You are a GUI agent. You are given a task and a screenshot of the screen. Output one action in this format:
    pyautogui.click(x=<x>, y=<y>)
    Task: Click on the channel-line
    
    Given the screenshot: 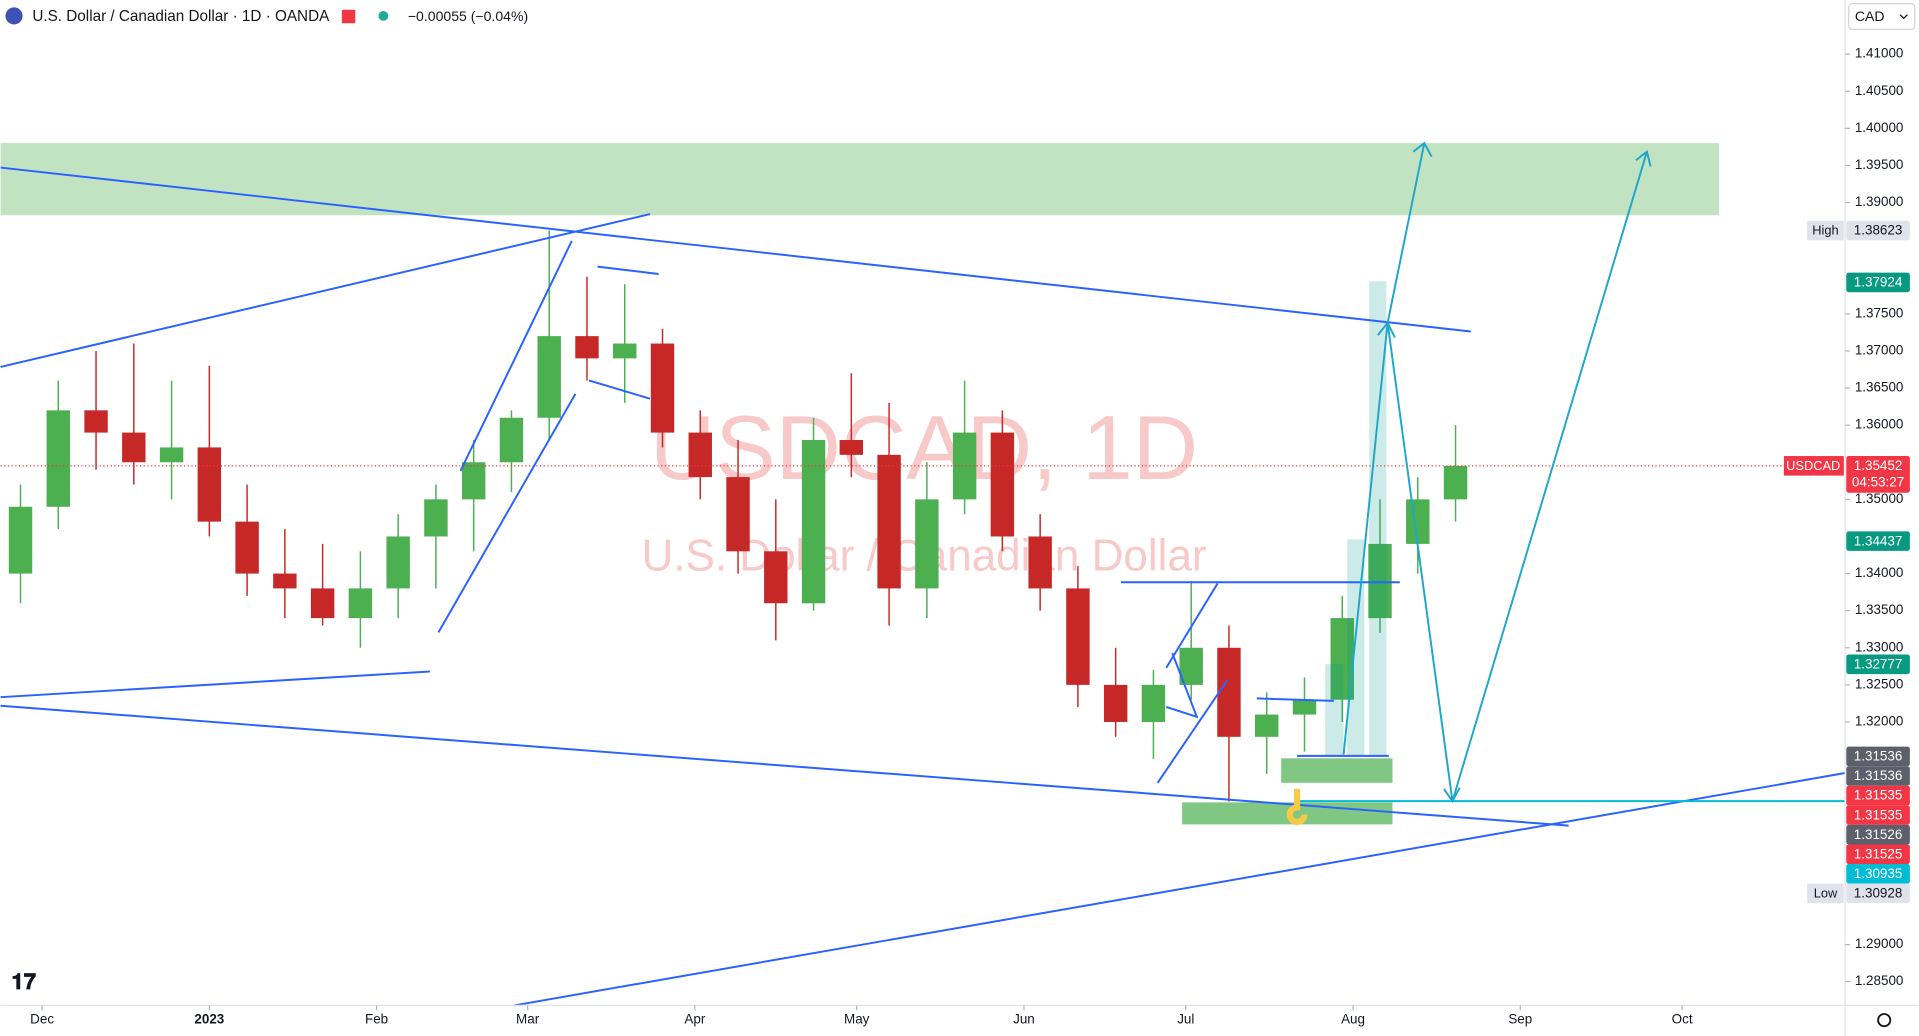 What is the action you would take?
    pyautogui.click(x=1192, y=625)
    